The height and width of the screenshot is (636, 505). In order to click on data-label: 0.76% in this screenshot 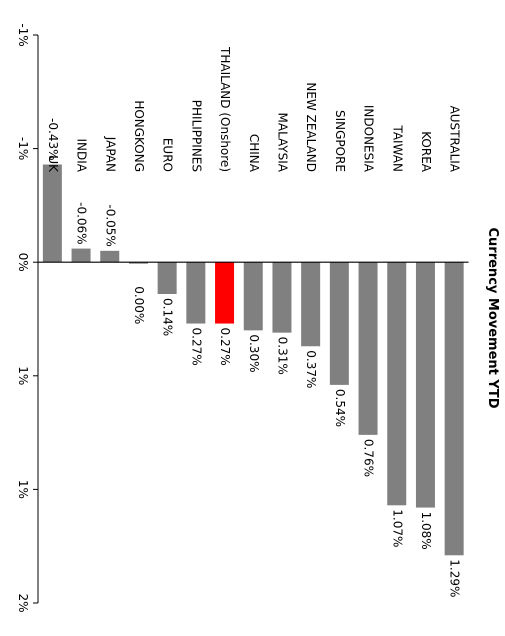, I will do `click(369, 458)`.